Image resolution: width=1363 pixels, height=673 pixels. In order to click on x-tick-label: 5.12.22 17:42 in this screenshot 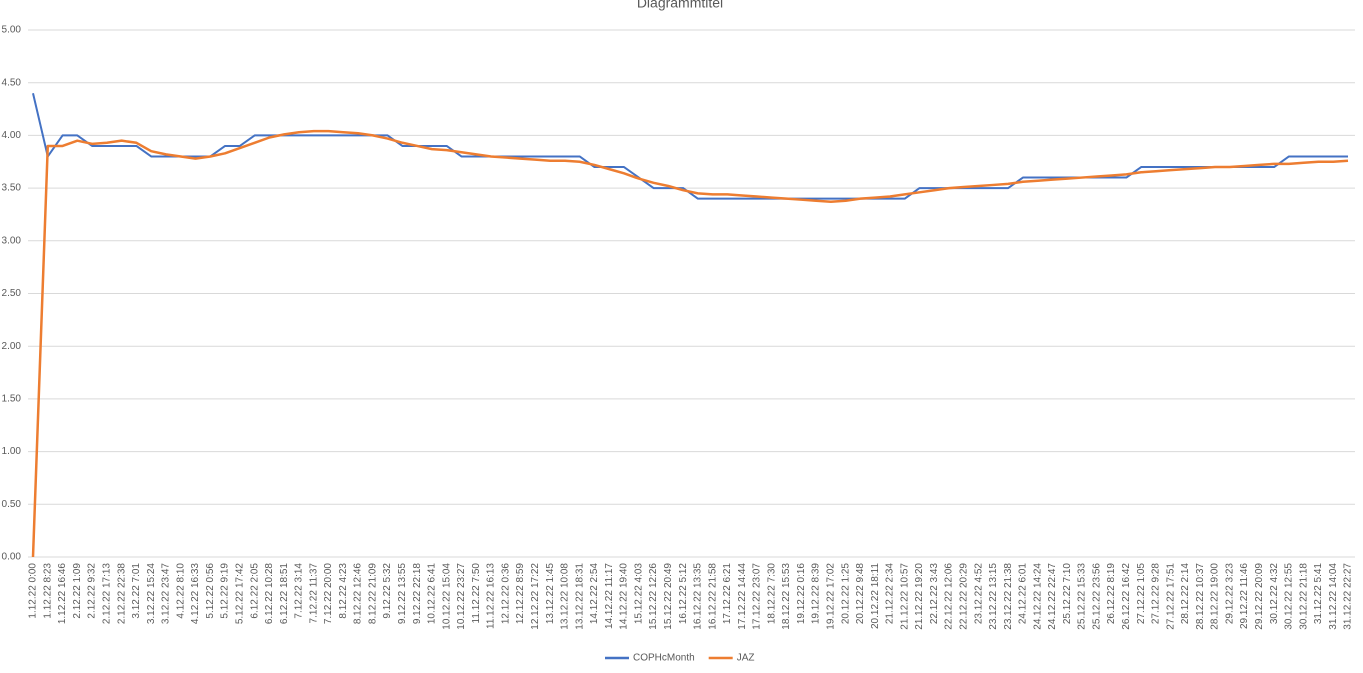, I will do `click(239, 594)`.